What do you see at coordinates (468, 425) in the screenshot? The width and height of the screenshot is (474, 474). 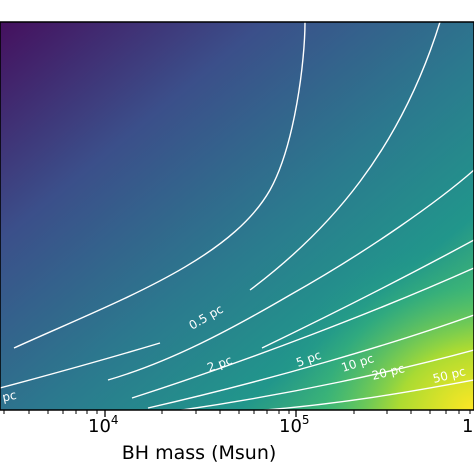 I see `x-tick-label-10-6: 106` at bounding box center [468, 425].